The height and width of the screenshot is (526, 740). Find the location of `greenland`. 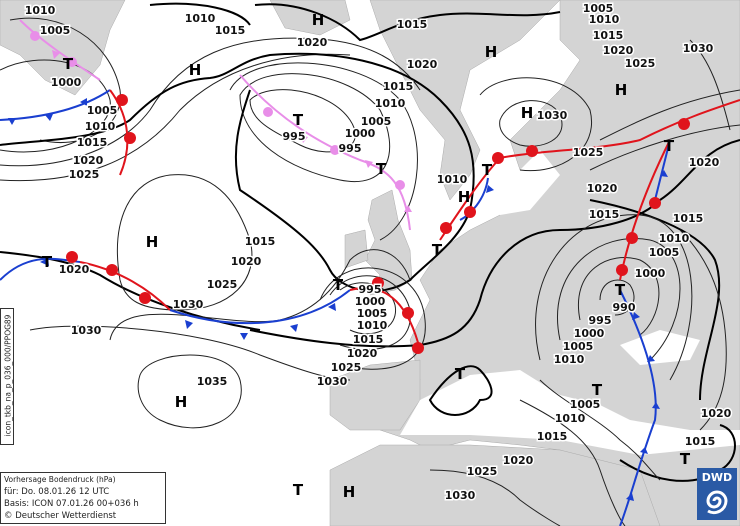

greenland is located at coordinates (63, 48).